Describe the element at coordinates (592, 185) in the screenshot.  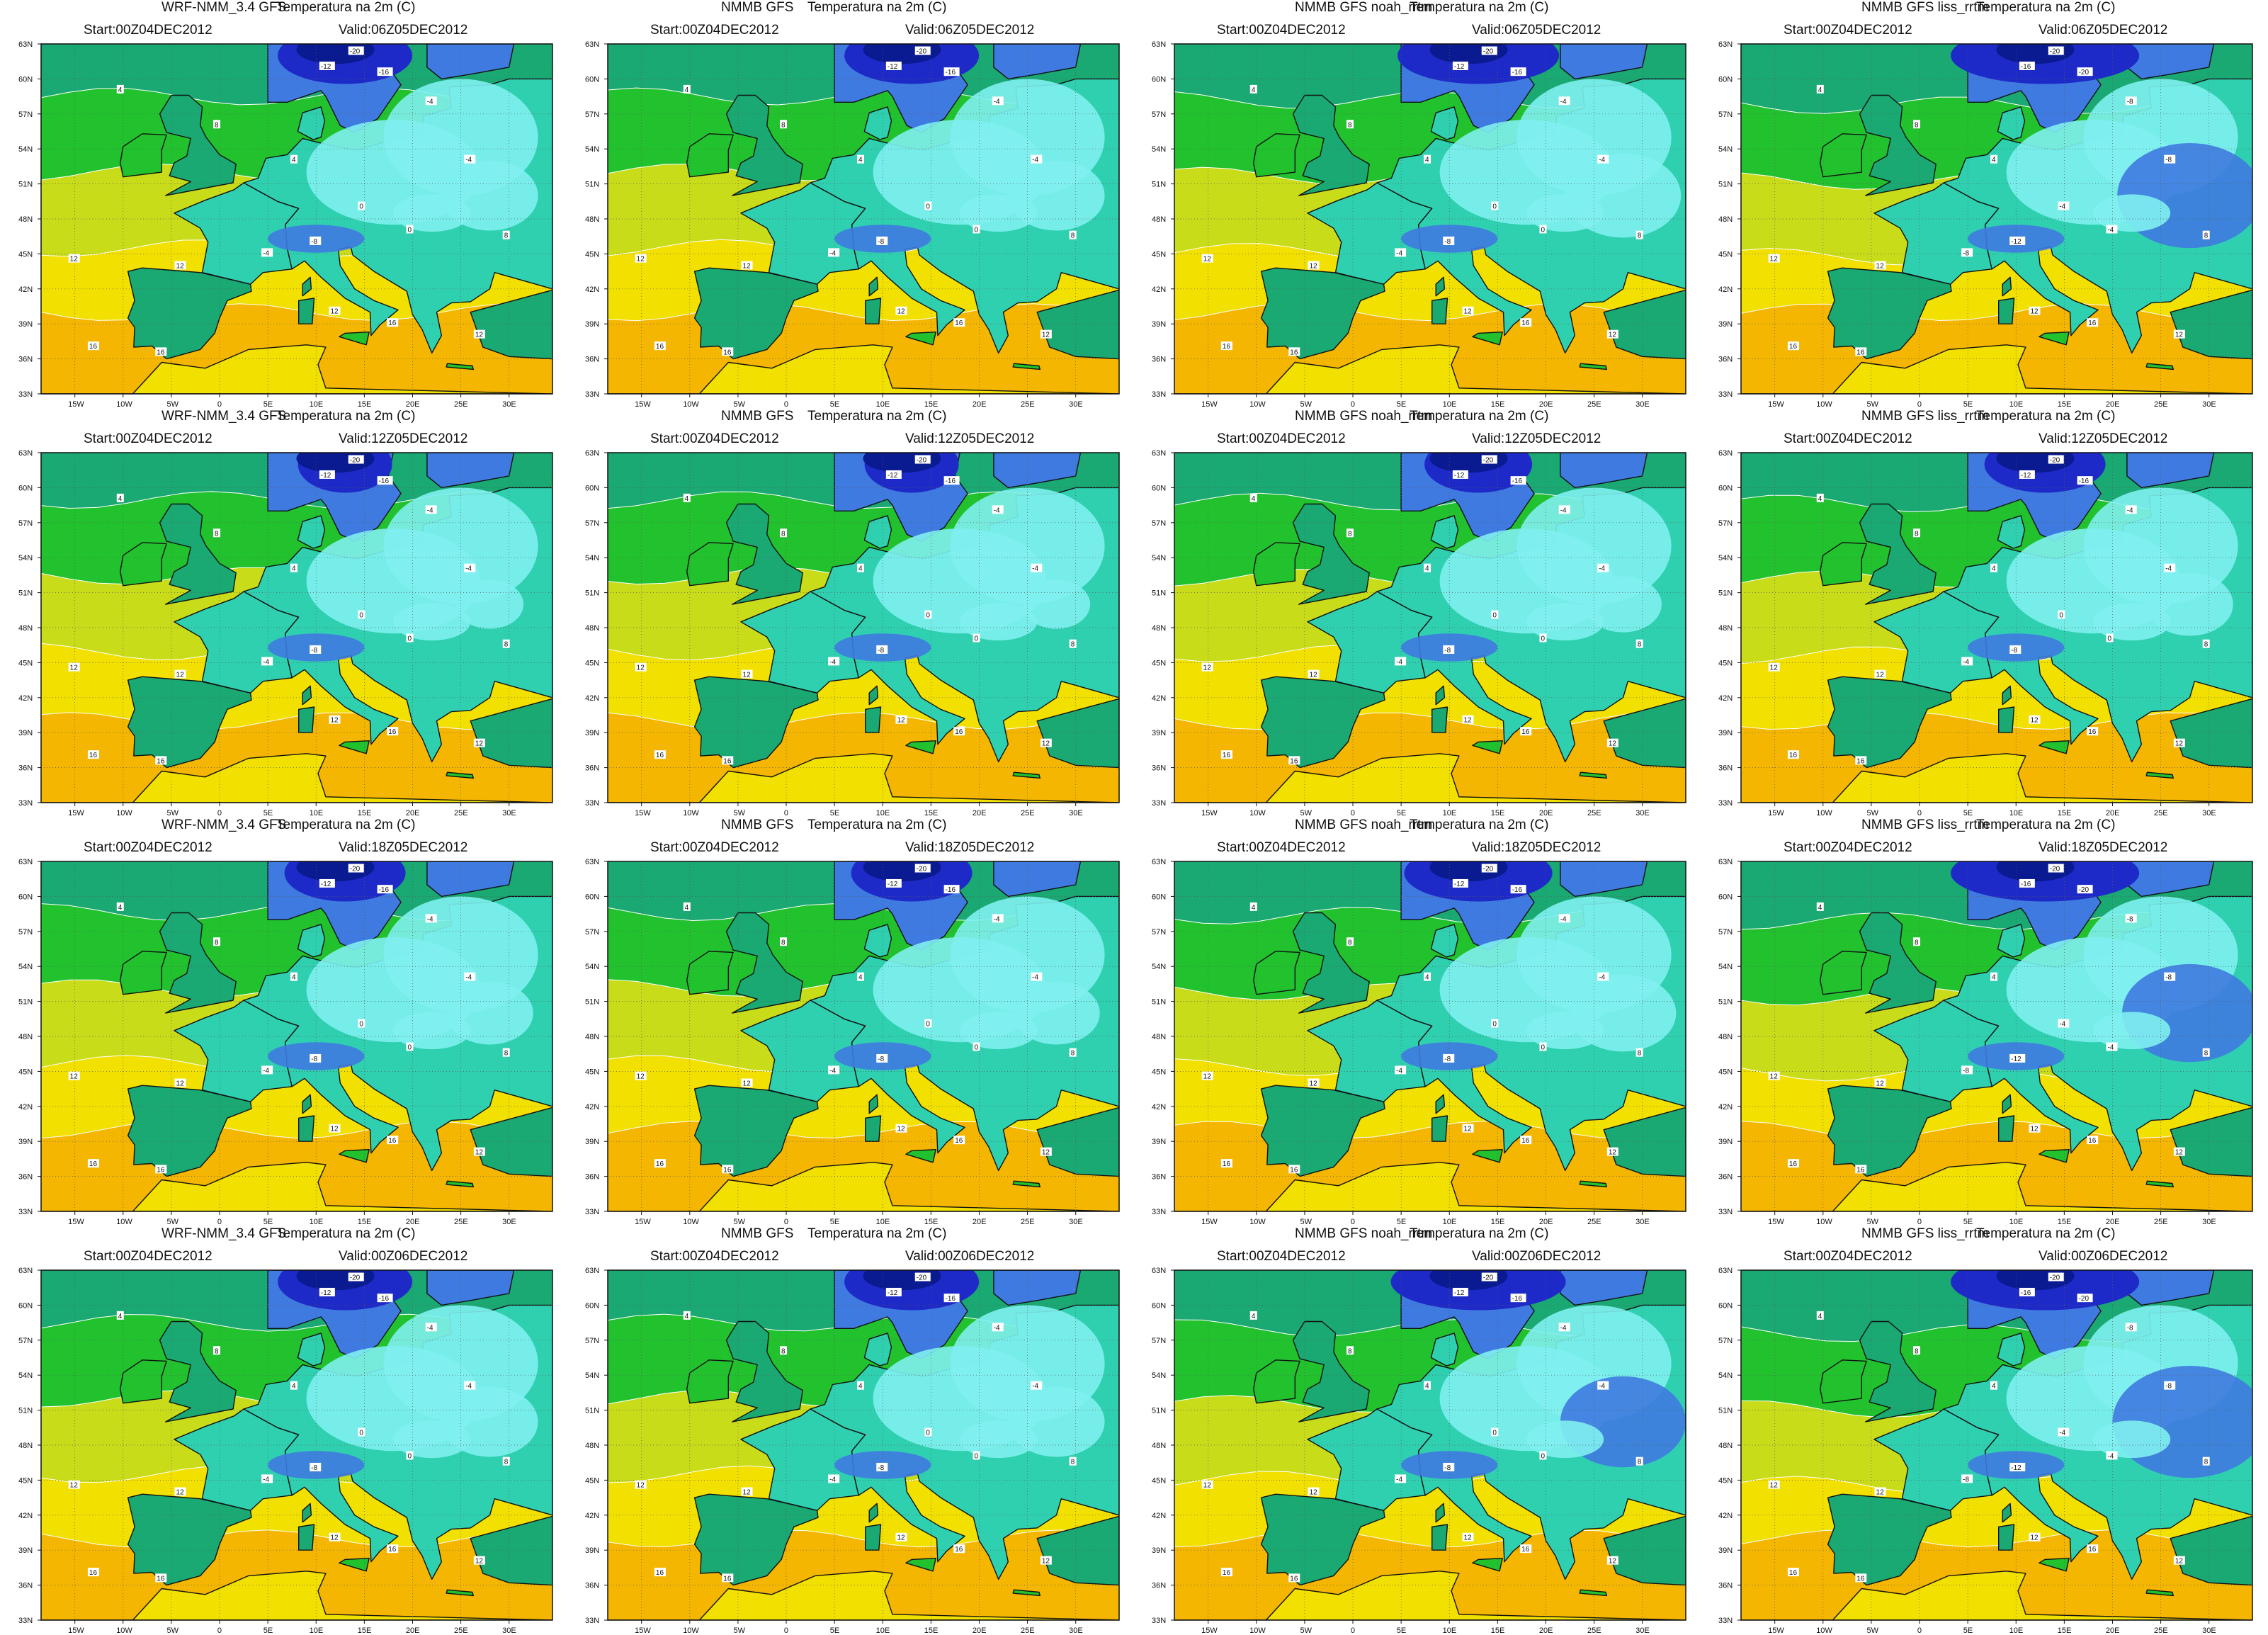
I see `lat-tick-label: 51N` at that location.